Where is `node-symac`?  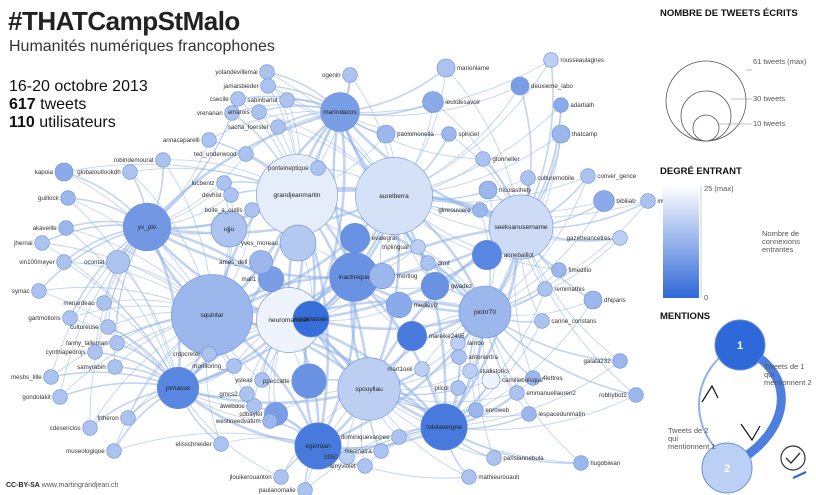
node-symac is located at coordinates (39, 291).